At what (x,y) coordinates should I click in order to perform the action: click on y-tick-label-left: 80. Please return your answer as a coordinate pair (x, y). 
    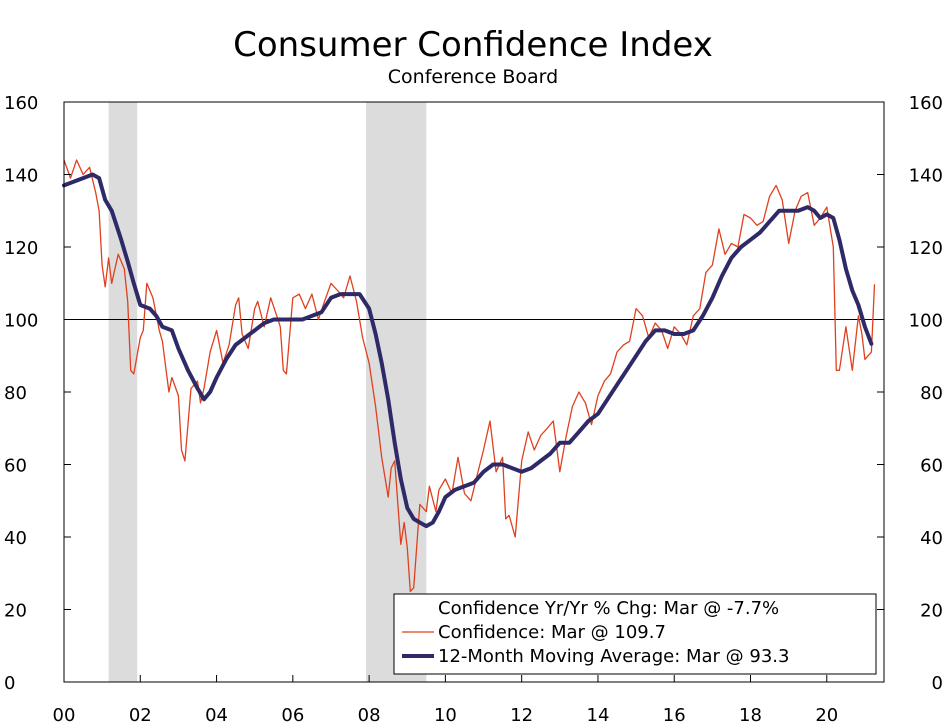
    Looking at the image, I should click on (15, 393).